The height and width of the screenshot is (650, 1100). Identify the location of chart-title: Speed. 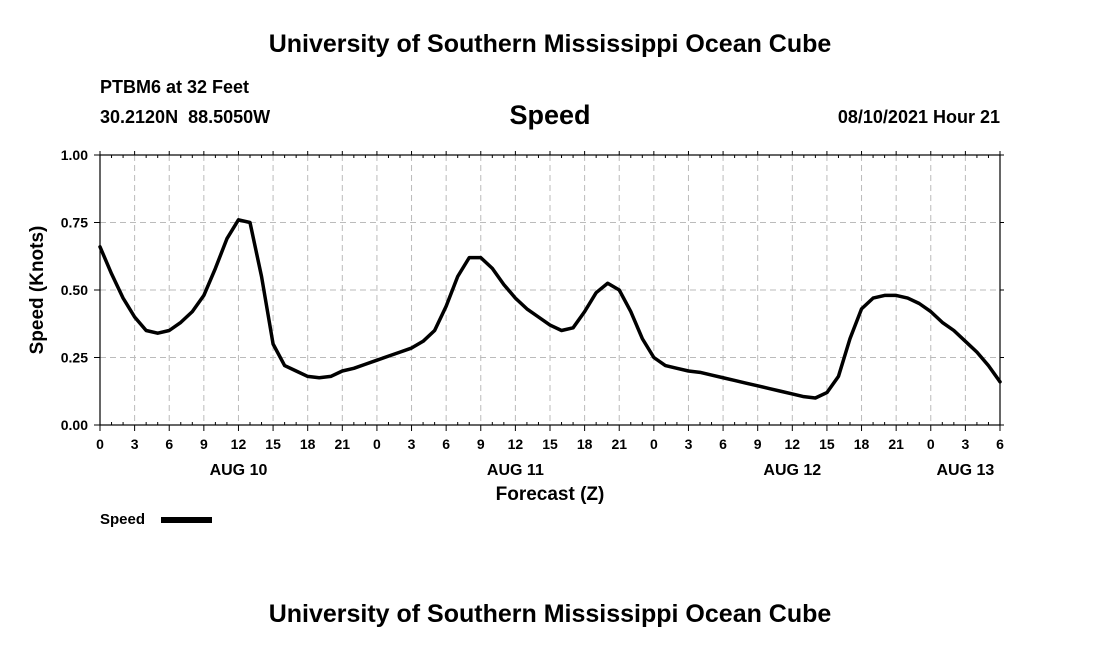
(550, 115).